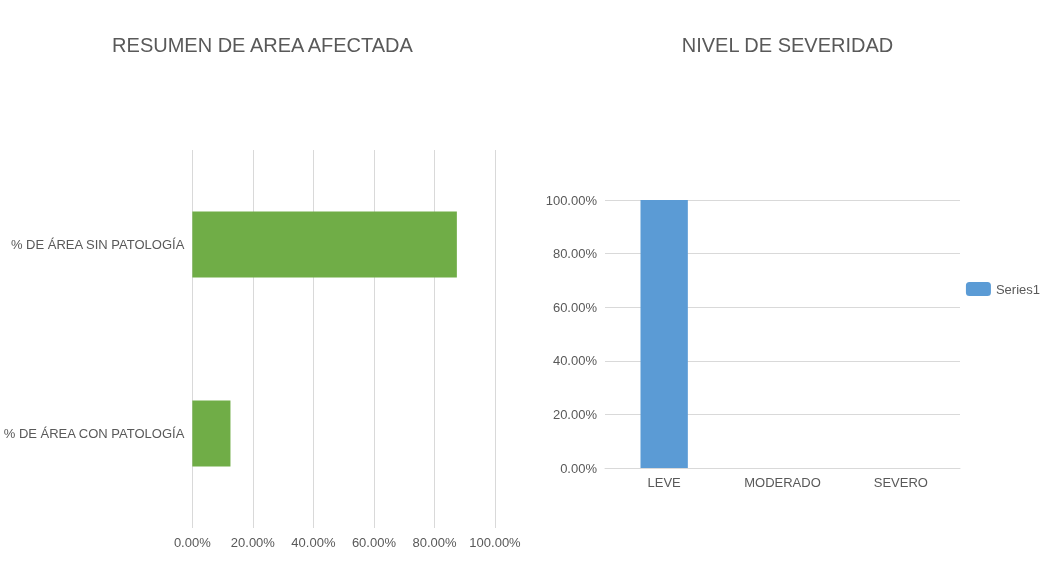 The height and width of the screenshot is (578, 1049). I want to click on x-tick-label: 0.00%, so click(192, 542).